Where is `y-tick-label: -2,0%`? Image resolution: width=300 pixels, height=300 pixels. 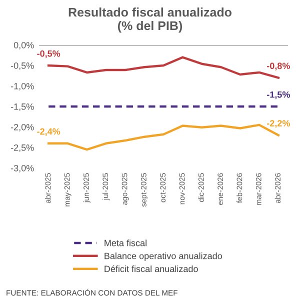
y-tick-label: -2,0% is located at coordinates (22, 128).